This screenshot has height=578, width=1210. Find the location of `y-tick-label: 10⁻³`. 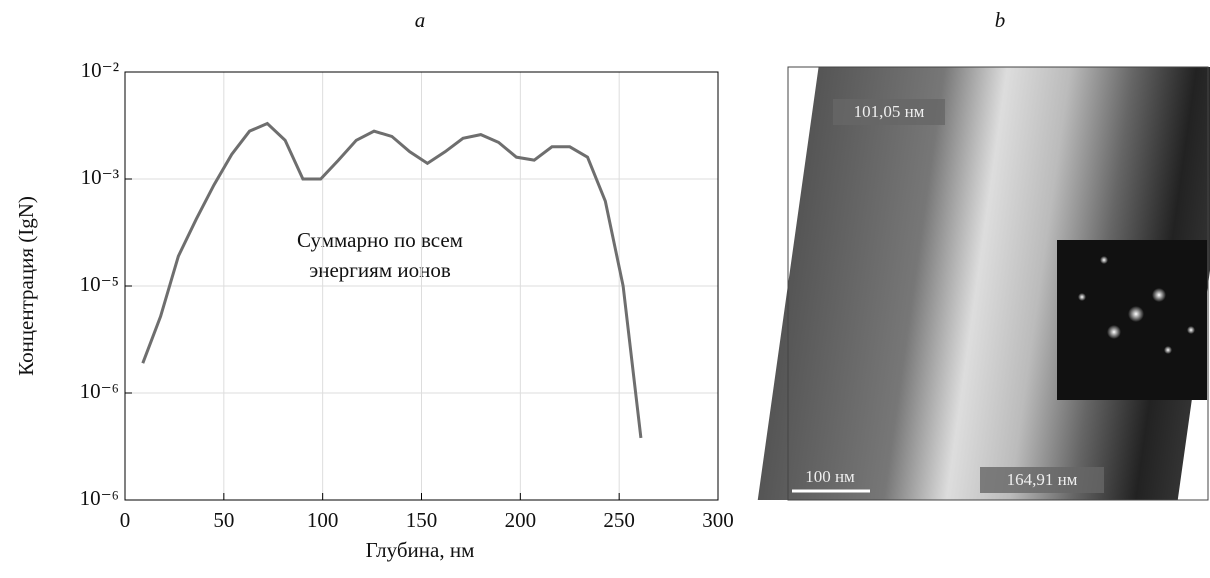

y-tick-label: 10⁻³ is located at coordinates (100, 177).